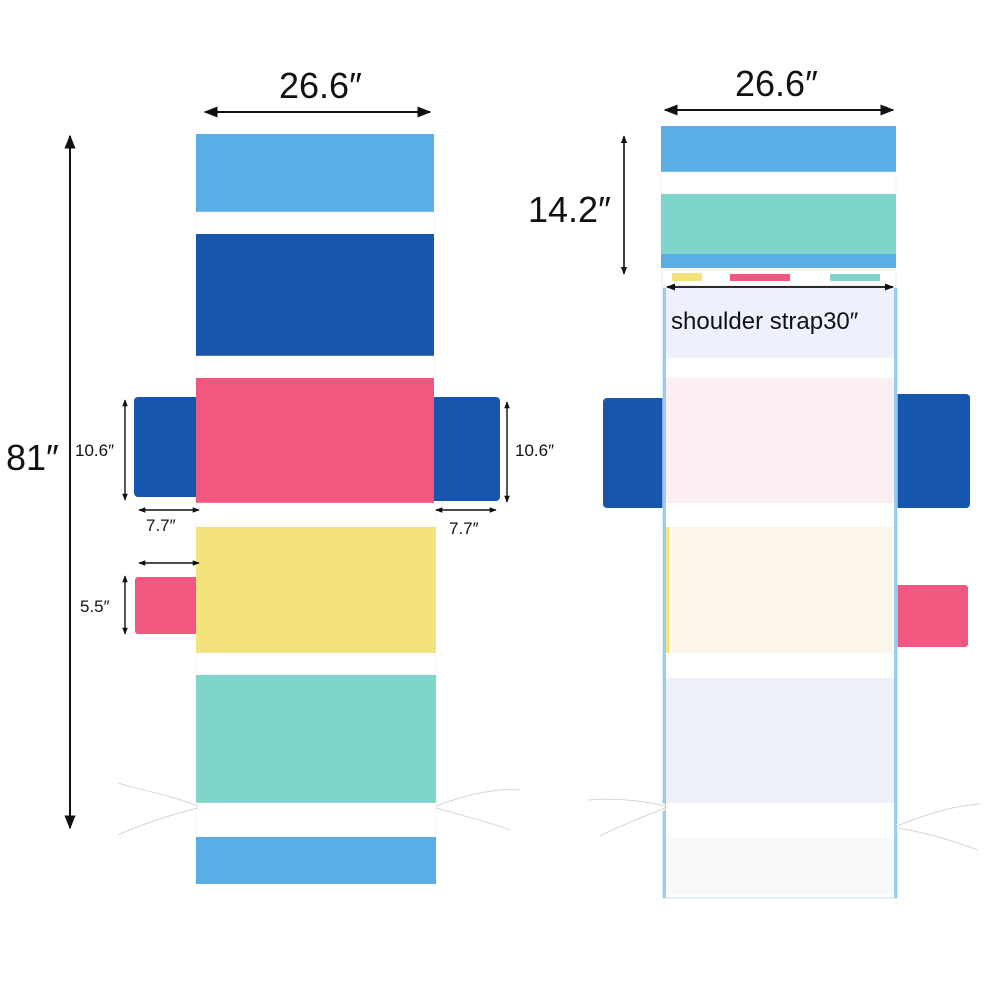 The height and width of the screenshot is (1000, 1000). Describe the element at coordinates (930, 616) in the screenshot. I see `back-pink-pocket` at that location.